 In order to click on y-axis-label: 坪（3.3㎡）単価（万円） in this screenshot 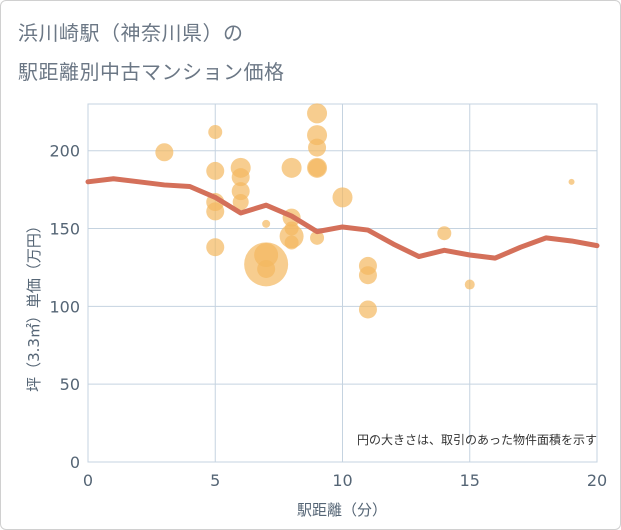, I will do `click(34, 305)`.